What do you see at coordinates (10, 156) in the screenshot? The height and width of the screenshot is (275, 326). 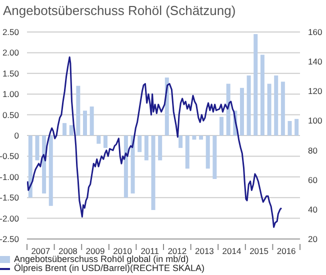 I see `y-tick-label: -0.50` at bounding box center [10, 156].